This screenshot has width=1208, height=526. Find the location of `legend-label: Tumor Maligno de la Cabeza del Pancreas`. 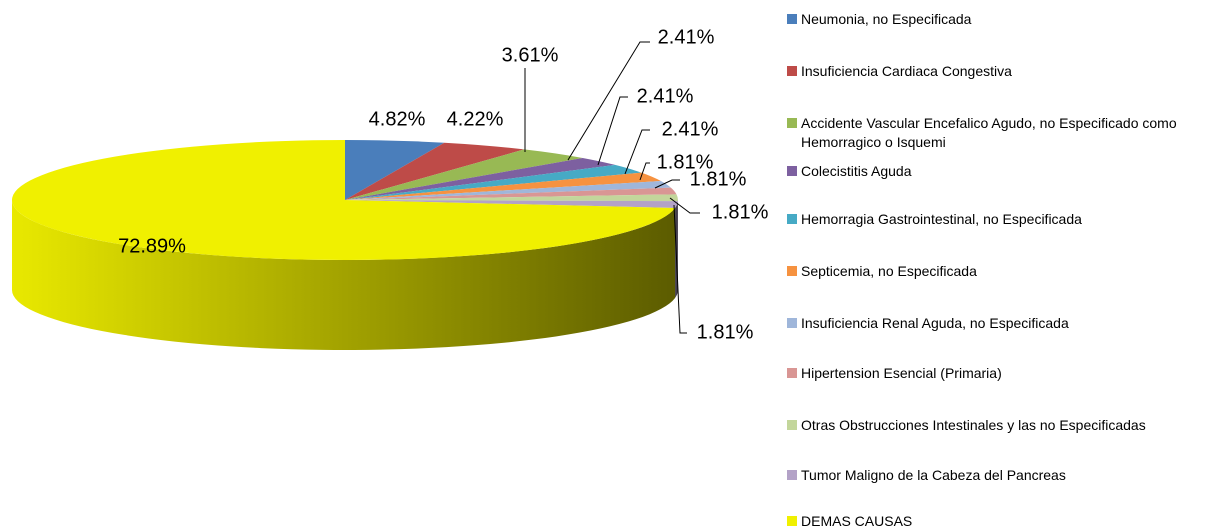

legend-label: Tumor Maligno de la Cabeza del Pancreas is located at coordinates (933, 475).